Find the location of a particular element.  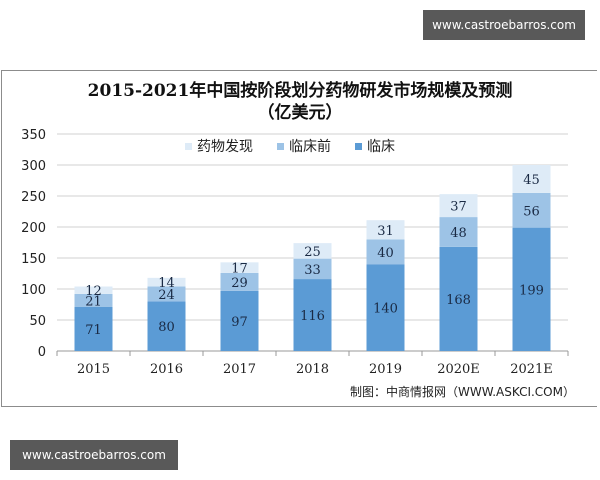

data-label: 48 is located at coordinates (458, 233).